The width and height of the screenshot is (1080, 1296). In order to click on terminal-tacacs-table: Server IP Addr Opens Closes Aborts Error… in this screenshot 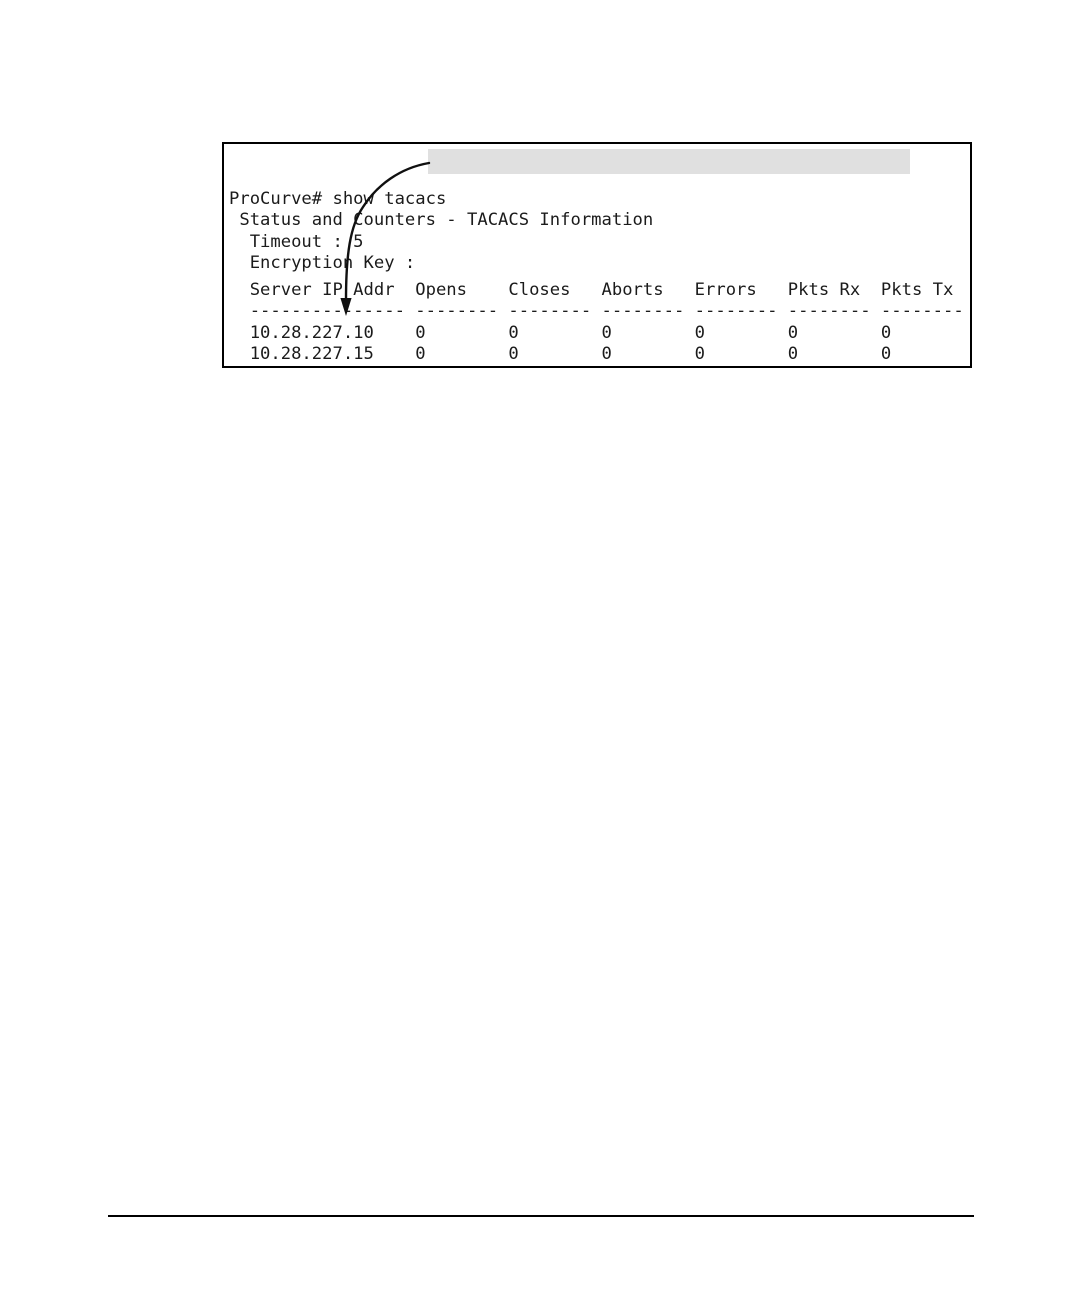, I will do `click(606, 322)`.